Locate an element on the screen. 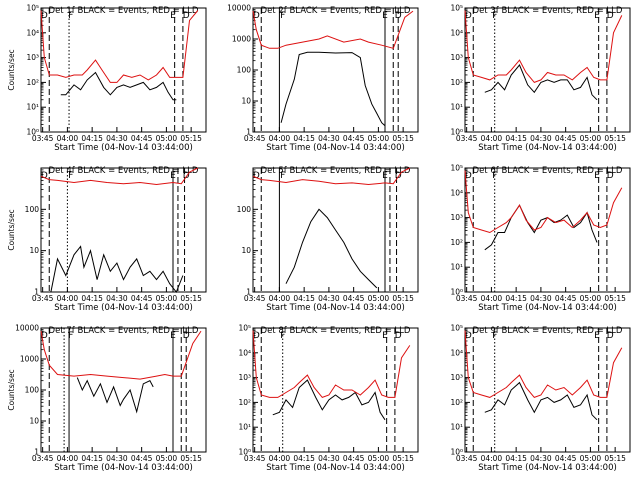 The image size is (640, 480). y-tick-label: 10⁰ is located at coordinates (456, 452).